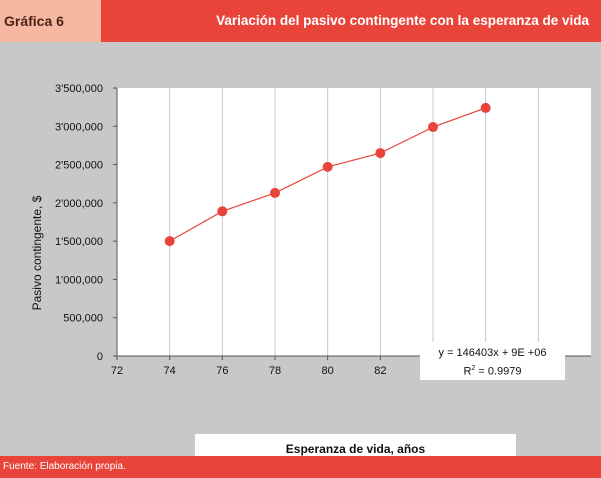 This screenshot has height=478, width=601. Describe the element at coordinates (79, 242) in the screenshot. I see `y-tick-label-1500000: 1'500,000` at that location.